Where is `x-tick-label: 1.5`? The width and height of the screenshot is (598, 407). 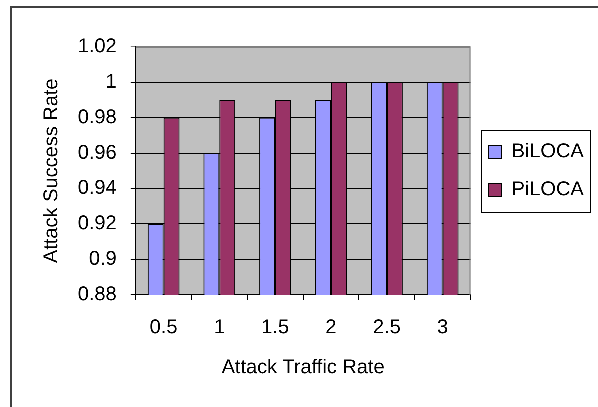 x-tick-label: 1.5 is located at coordinates (276, 327).